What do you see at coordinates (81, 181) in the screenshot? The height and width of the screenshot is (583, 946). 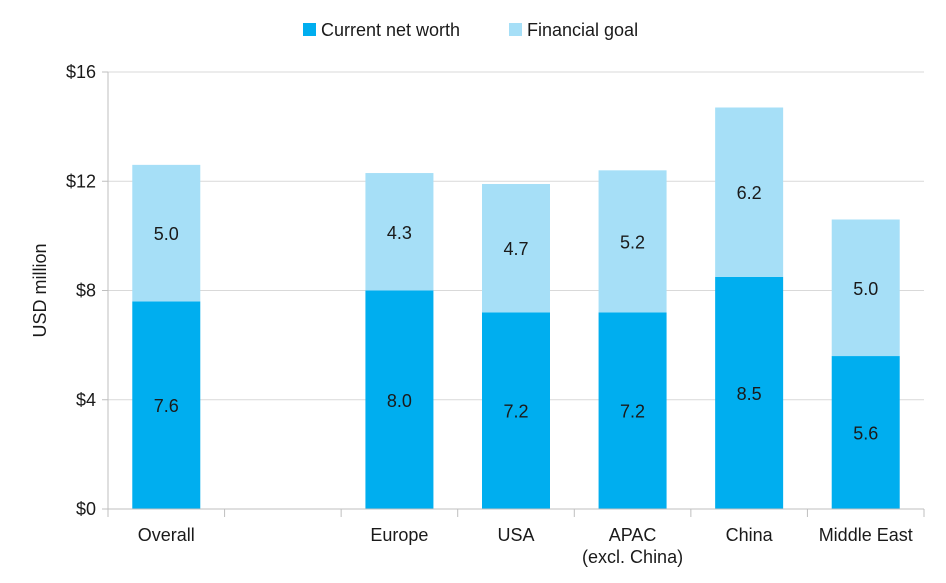 I see `y-tick-label: $12` at bounding box center [81, 181].